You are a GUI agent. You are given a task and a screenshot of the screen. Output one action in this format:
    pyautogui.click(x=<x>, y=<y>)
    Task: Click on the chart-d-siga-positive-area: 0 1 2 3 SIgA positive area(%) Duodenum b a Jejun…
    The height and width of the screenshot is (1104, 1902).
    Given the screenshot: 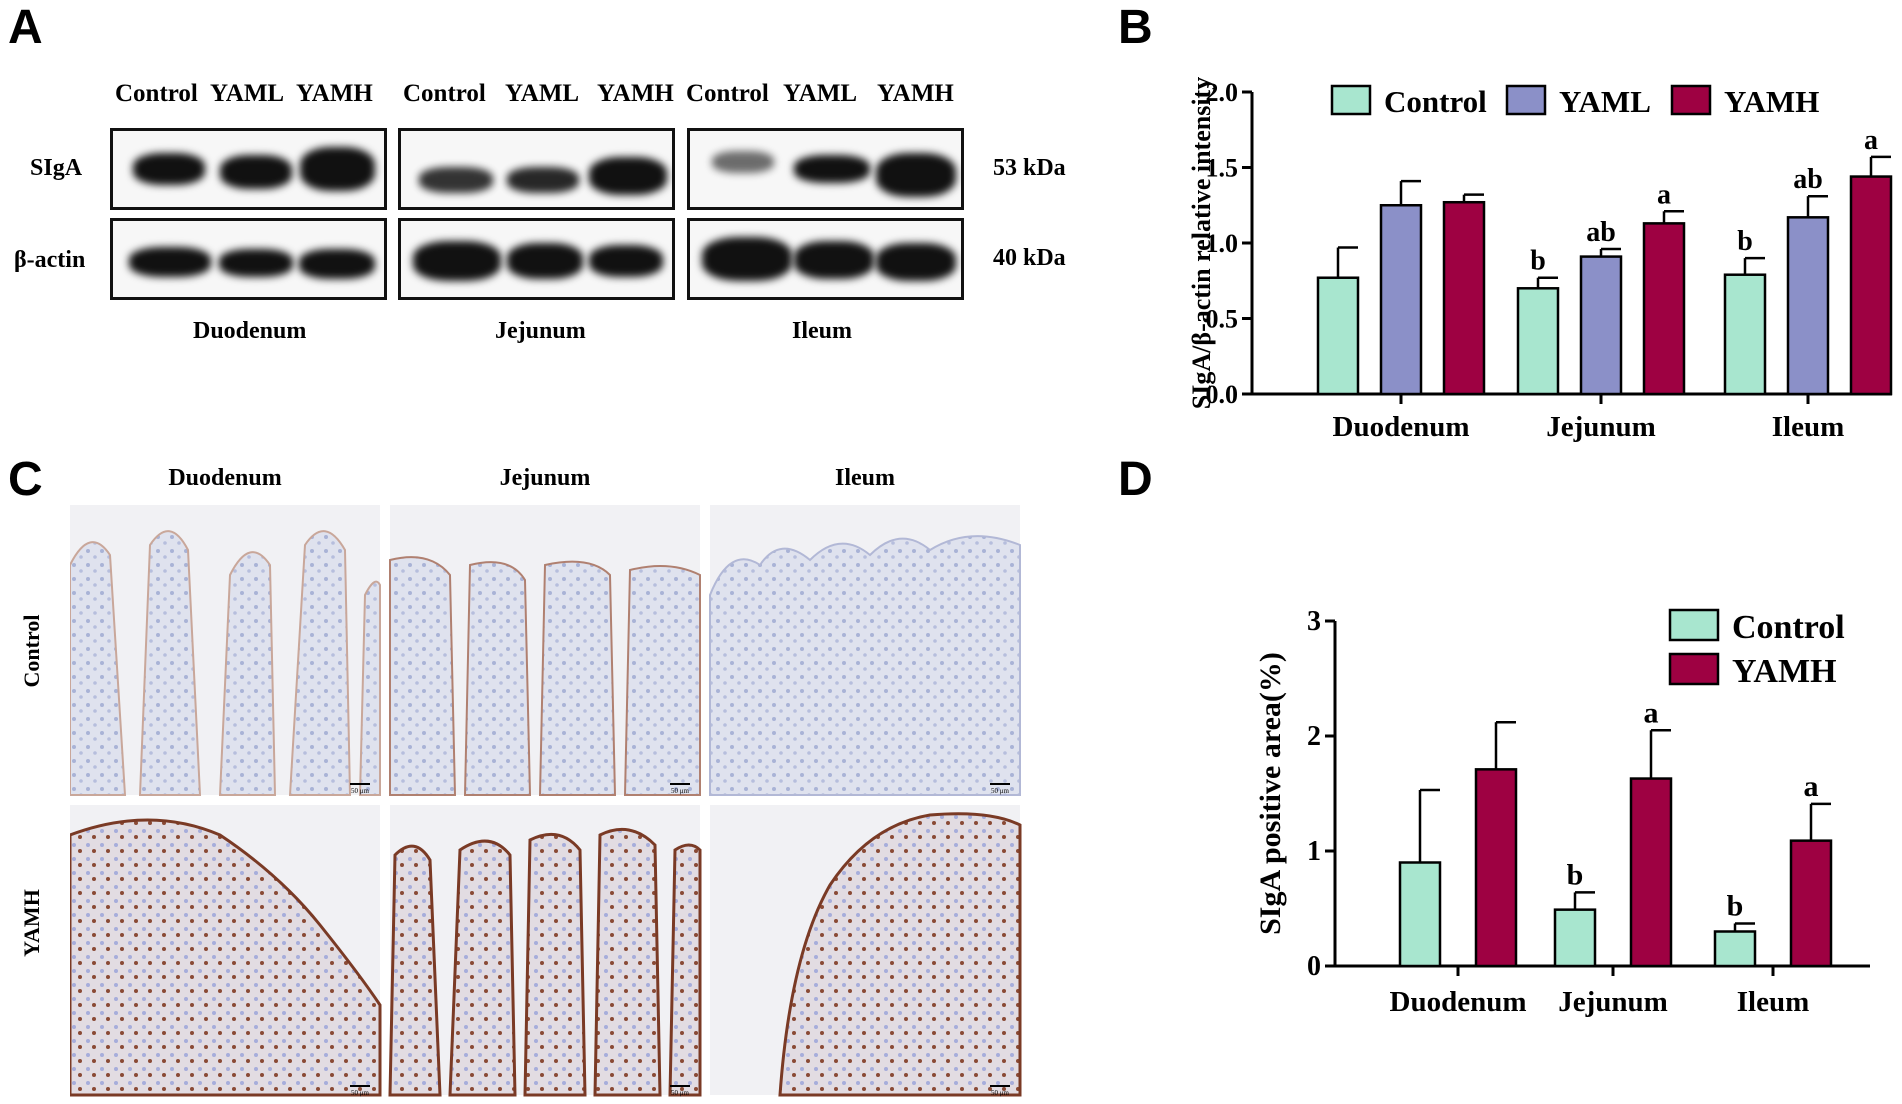 What is the action you would take?
    pyautogui.click(x=1562, y=812)
    